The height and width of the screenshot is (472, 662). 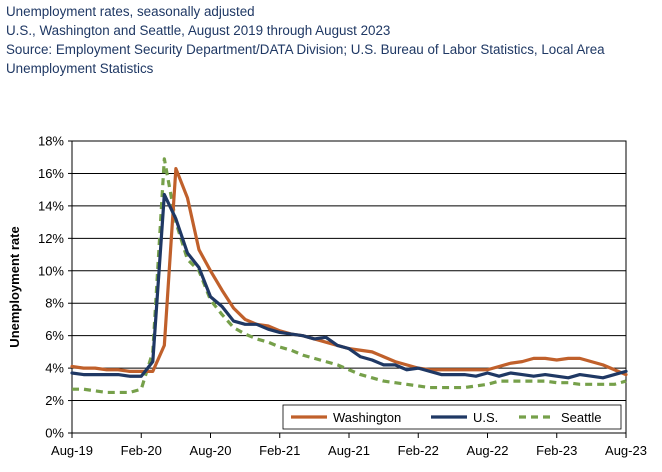 What do you see at coordinates (51, 238) in the screenshot?
I see `y-tick-label: 12%` at bounding box center [51, 238].